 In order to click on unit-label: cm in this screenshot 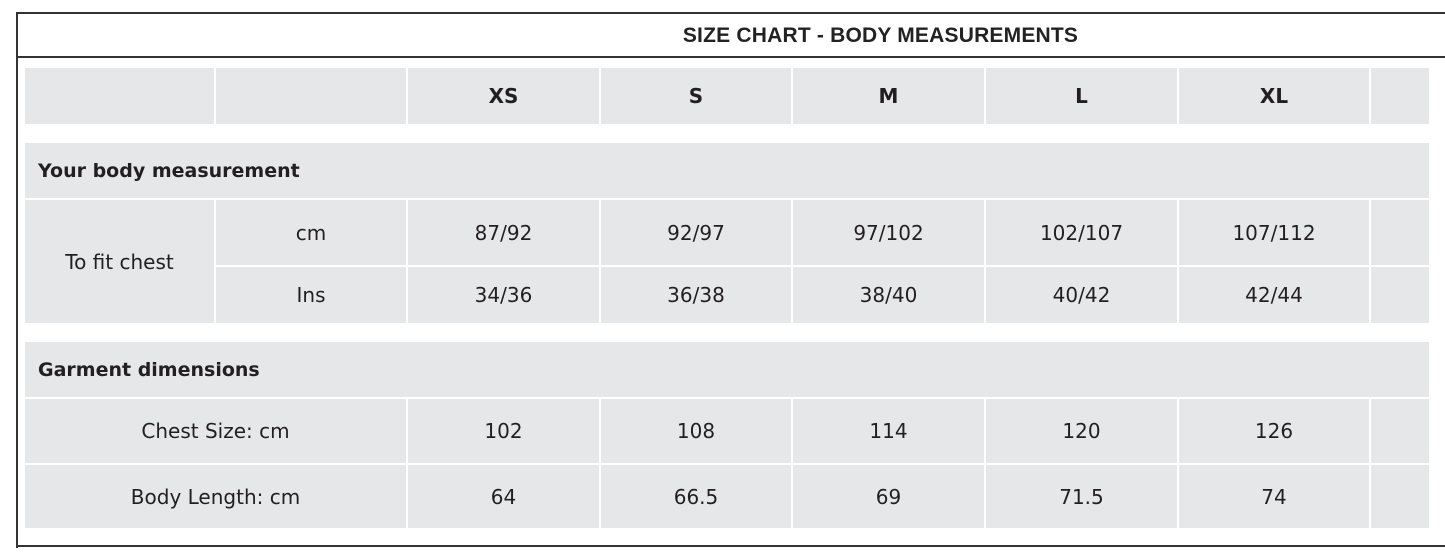, I will do `click(311, 232)`.